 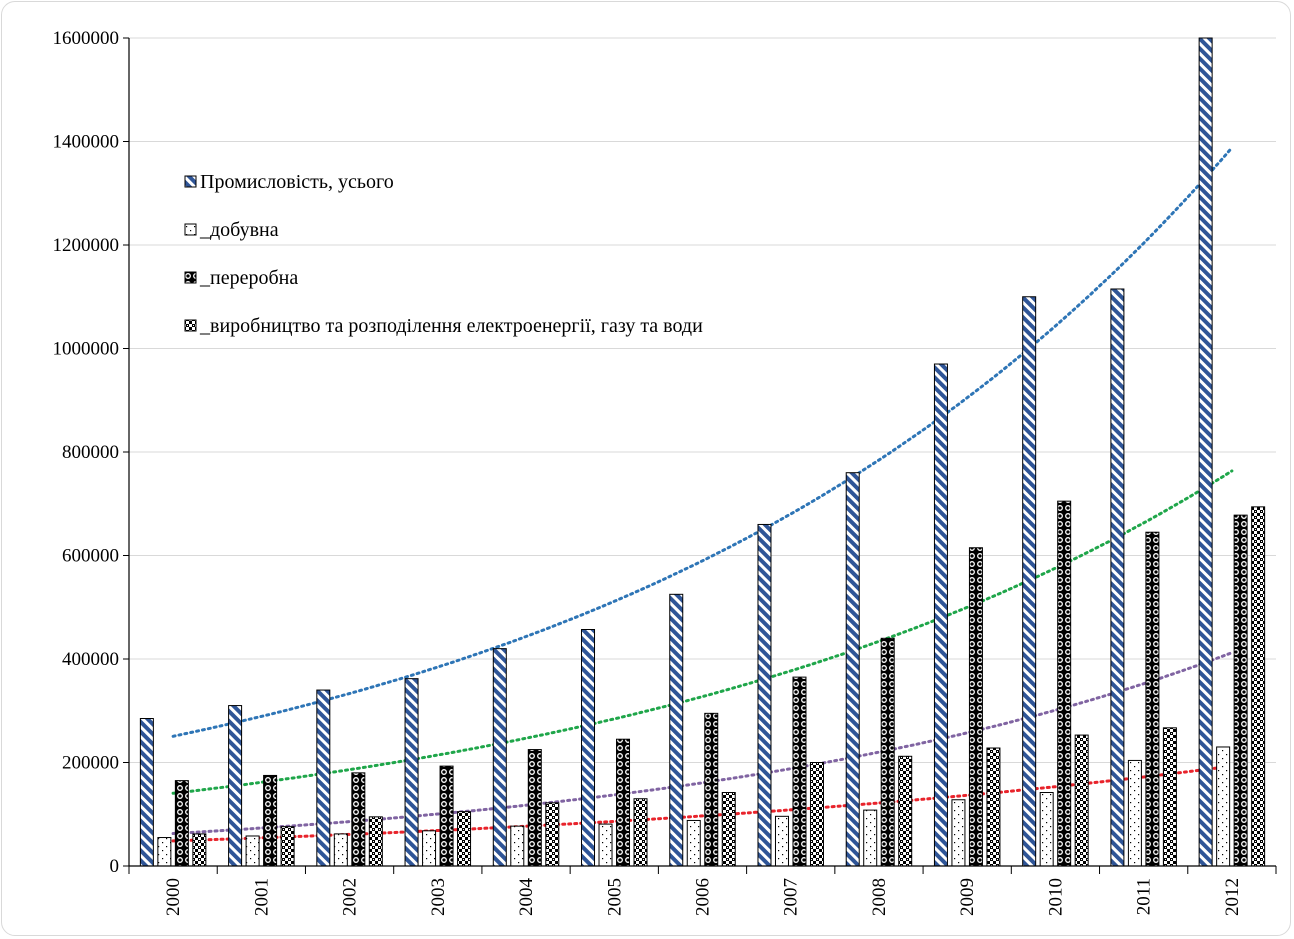 I want to click on bar-0-2002, so click(x=323, y=778).